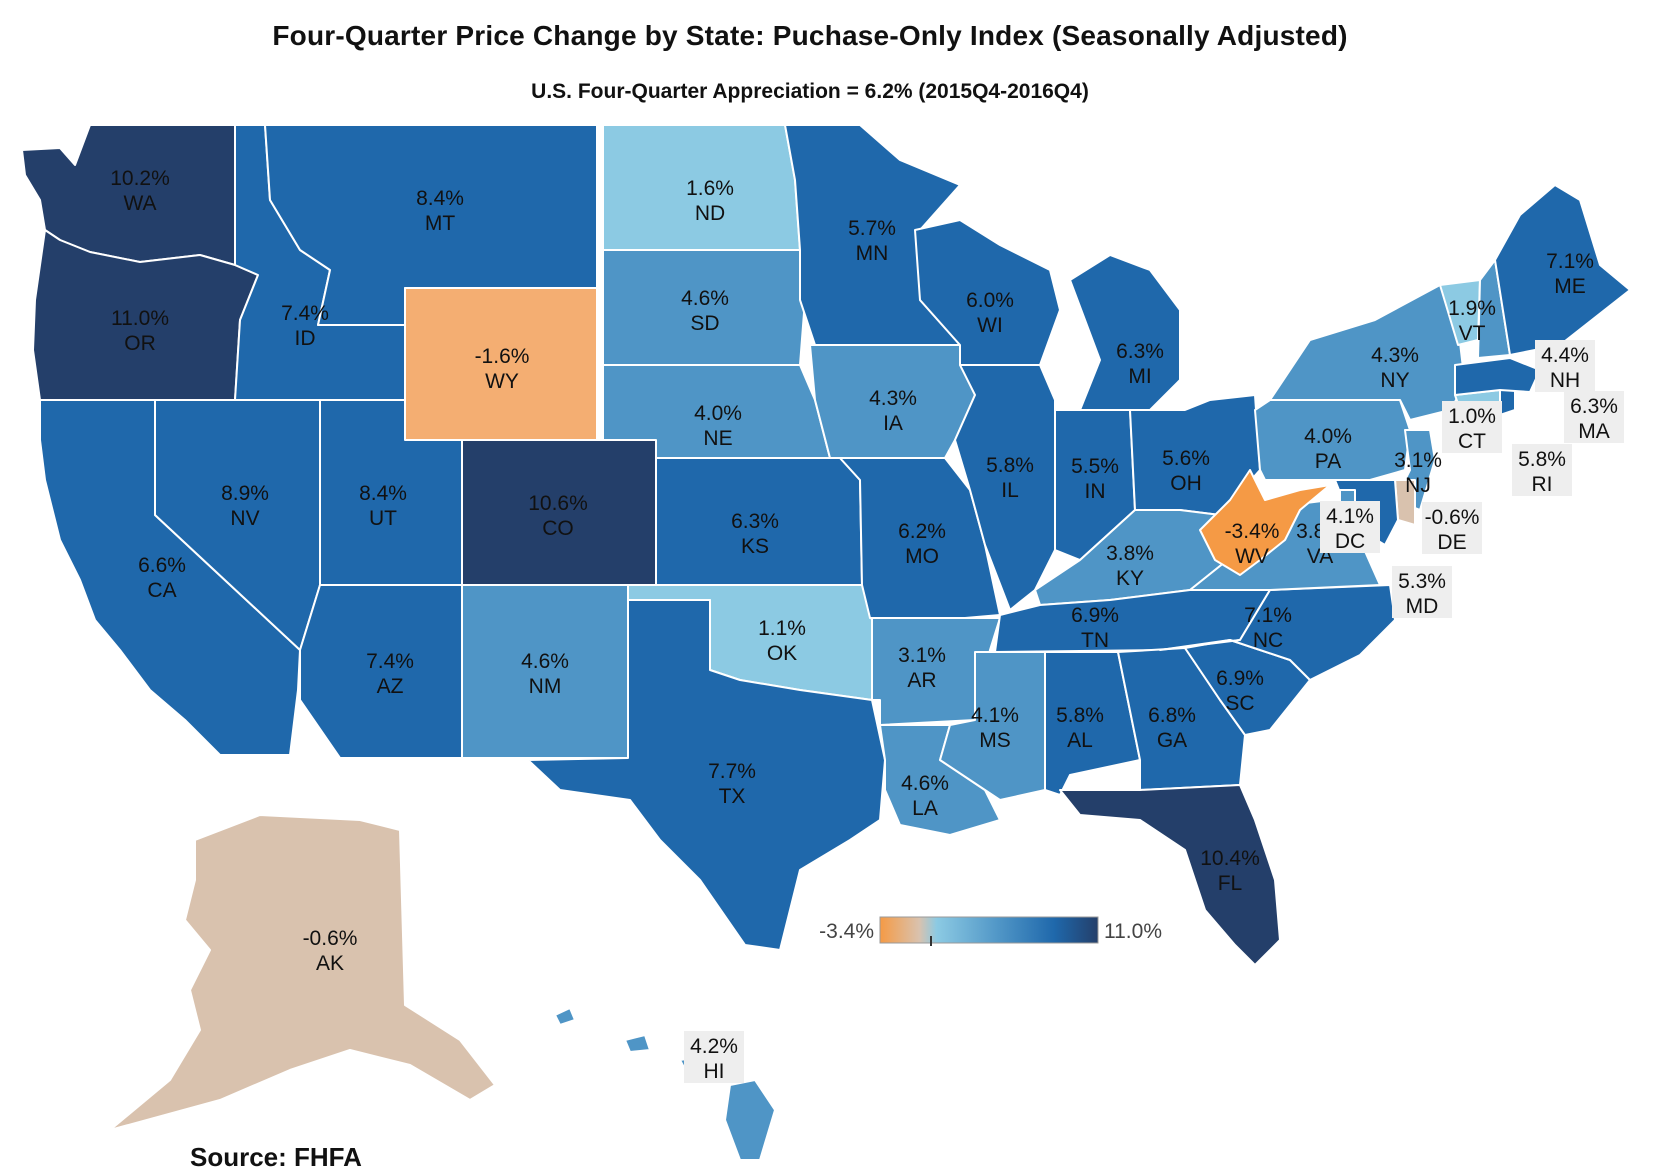 This screenshot has height=1173, width=1660. I want to click on state-abbreviation: SD, so click(704, 323).